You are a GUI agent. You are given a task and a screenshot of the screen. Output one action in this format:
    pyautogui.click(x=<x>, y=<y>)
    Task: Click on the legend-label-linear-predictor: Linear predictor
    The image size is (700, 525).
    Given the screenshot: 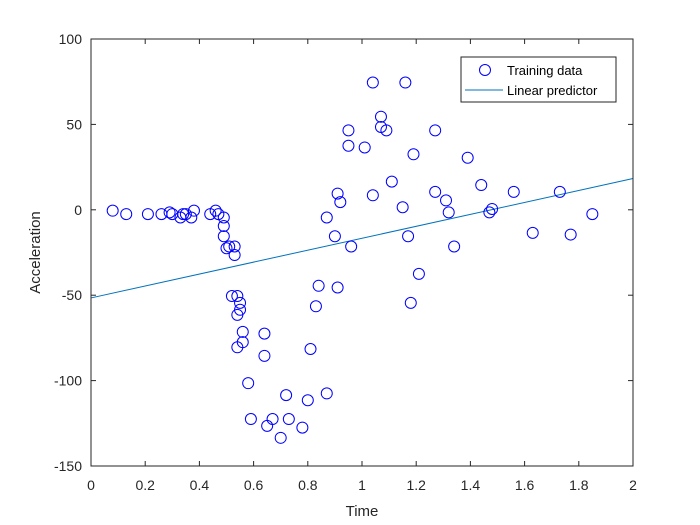 What is the action you would take?
    pyautogui.click(x=552, y=90)
    